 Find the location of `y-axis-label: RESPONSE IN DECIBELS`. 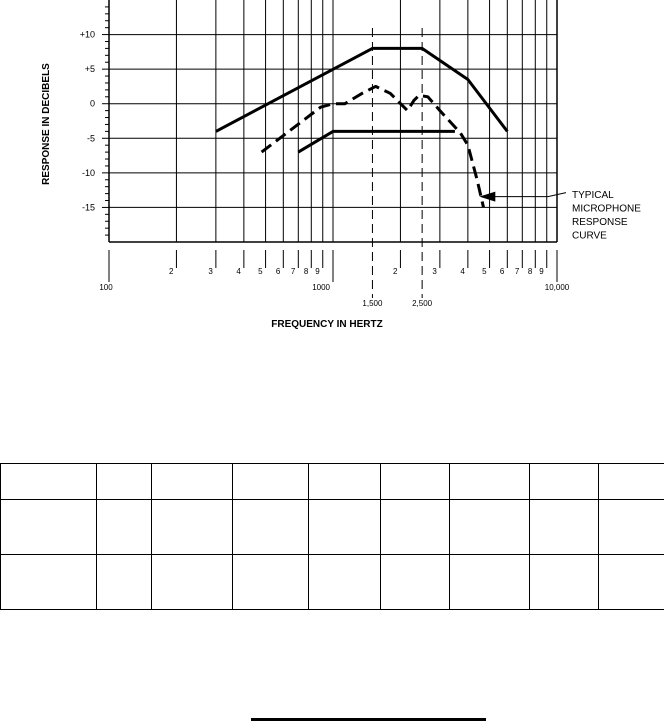

y-axis-label: RESPONSE IN DECIBELS is located at coordinates (46, 124).